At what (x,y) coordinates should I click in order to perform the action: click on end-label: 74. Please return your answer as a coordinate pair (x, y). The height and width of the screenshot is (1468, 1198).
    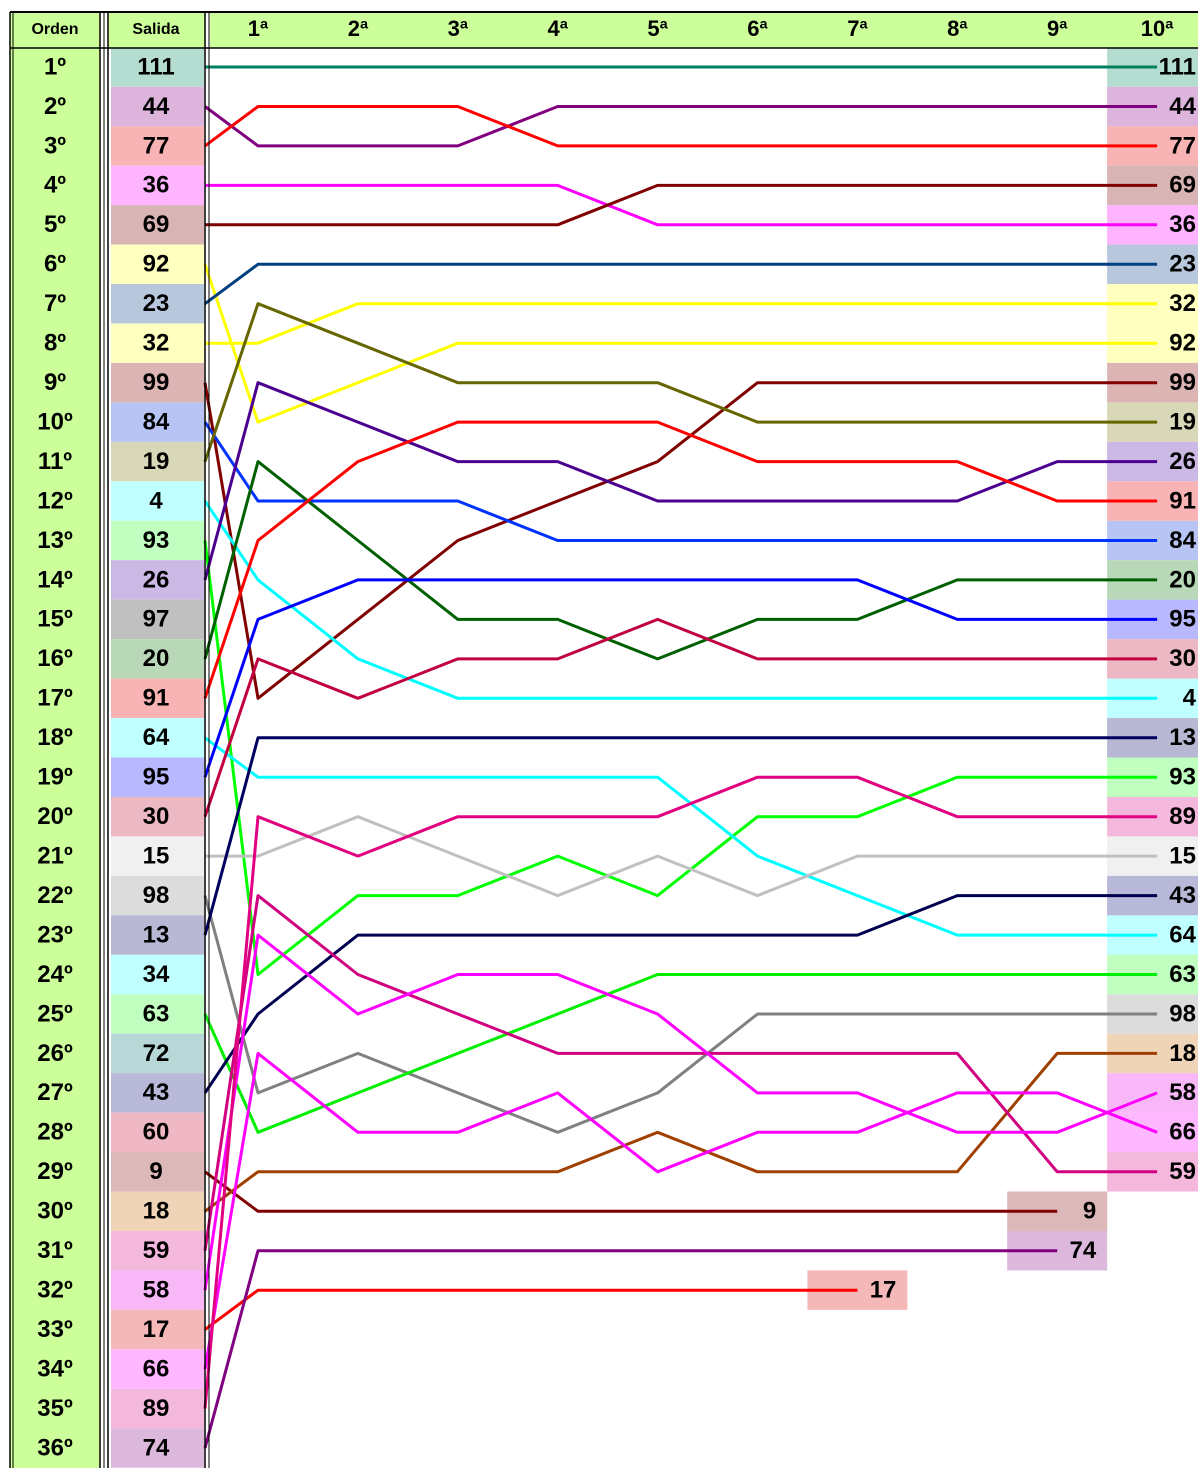
    Looking at the image, I should click on (1082, 1250).